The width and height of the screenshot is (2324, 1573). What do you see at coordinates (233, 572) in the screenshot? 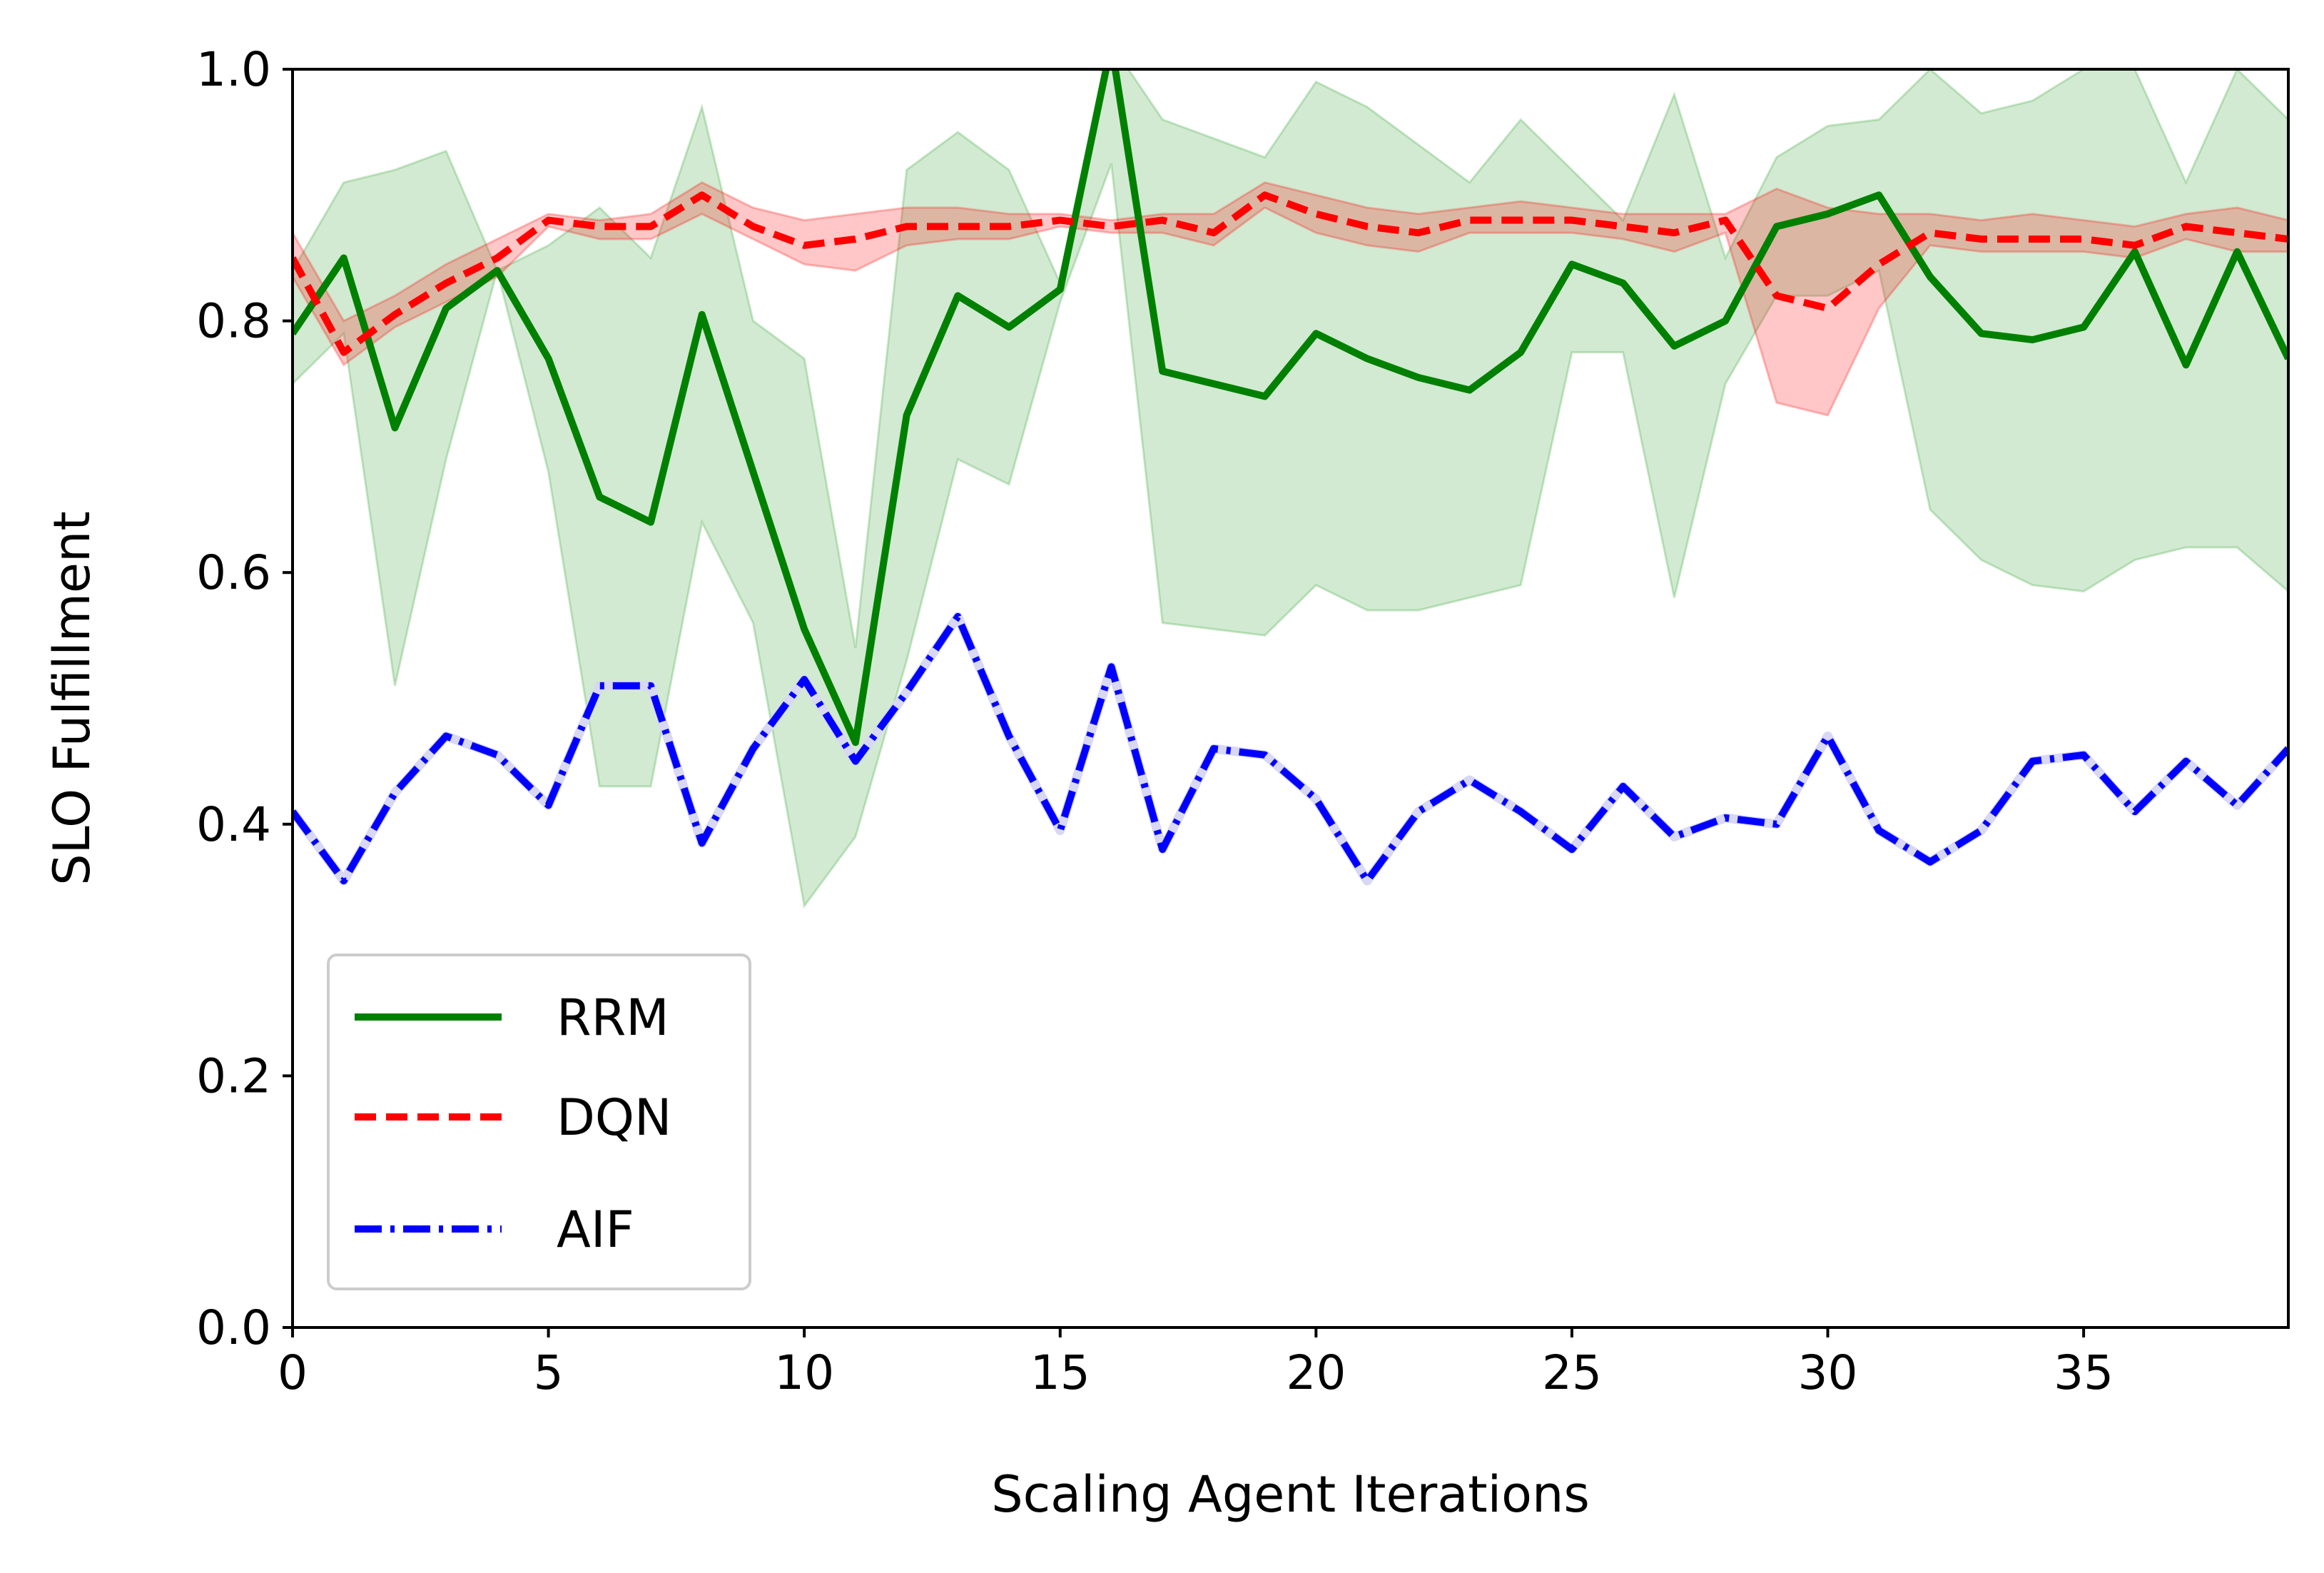
I see `y-tick-label: 0.6` at bounding box center [233, 572].